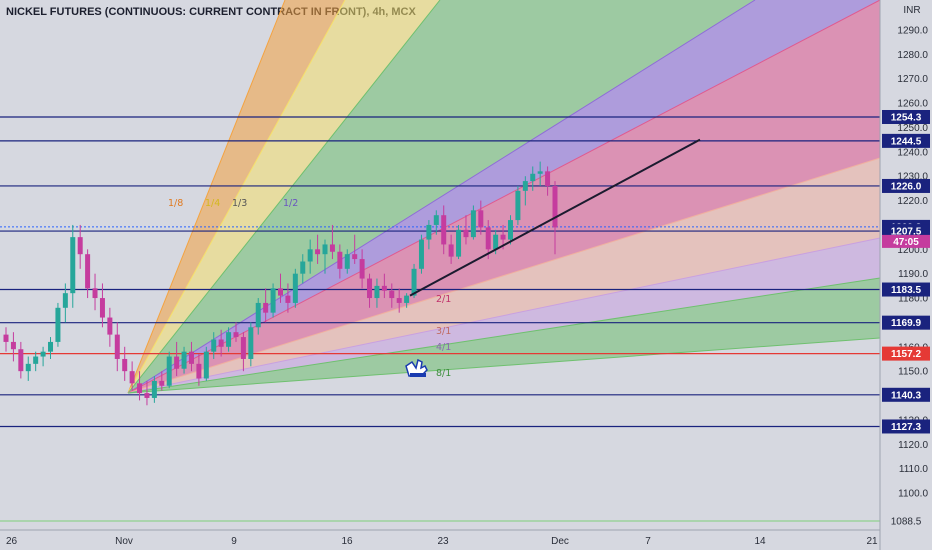 Image resolution: width=932 pixels, height=550 pixels. What do you see at coordinates (443, 347) in the screenshot?
I see `fan-label-7: 4/1` at bounding box center [443, 347].